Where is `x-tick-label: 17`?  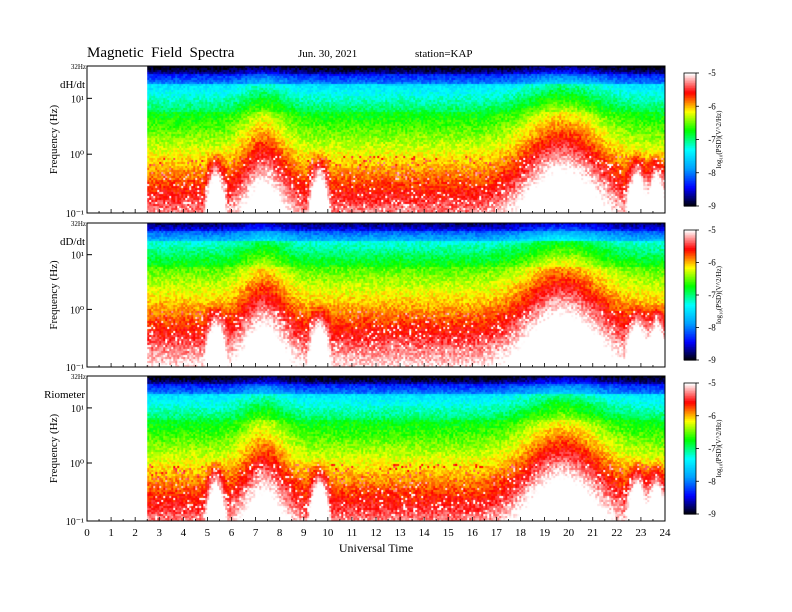 x-tick-label: 17 is located at coordinates (497, 533).